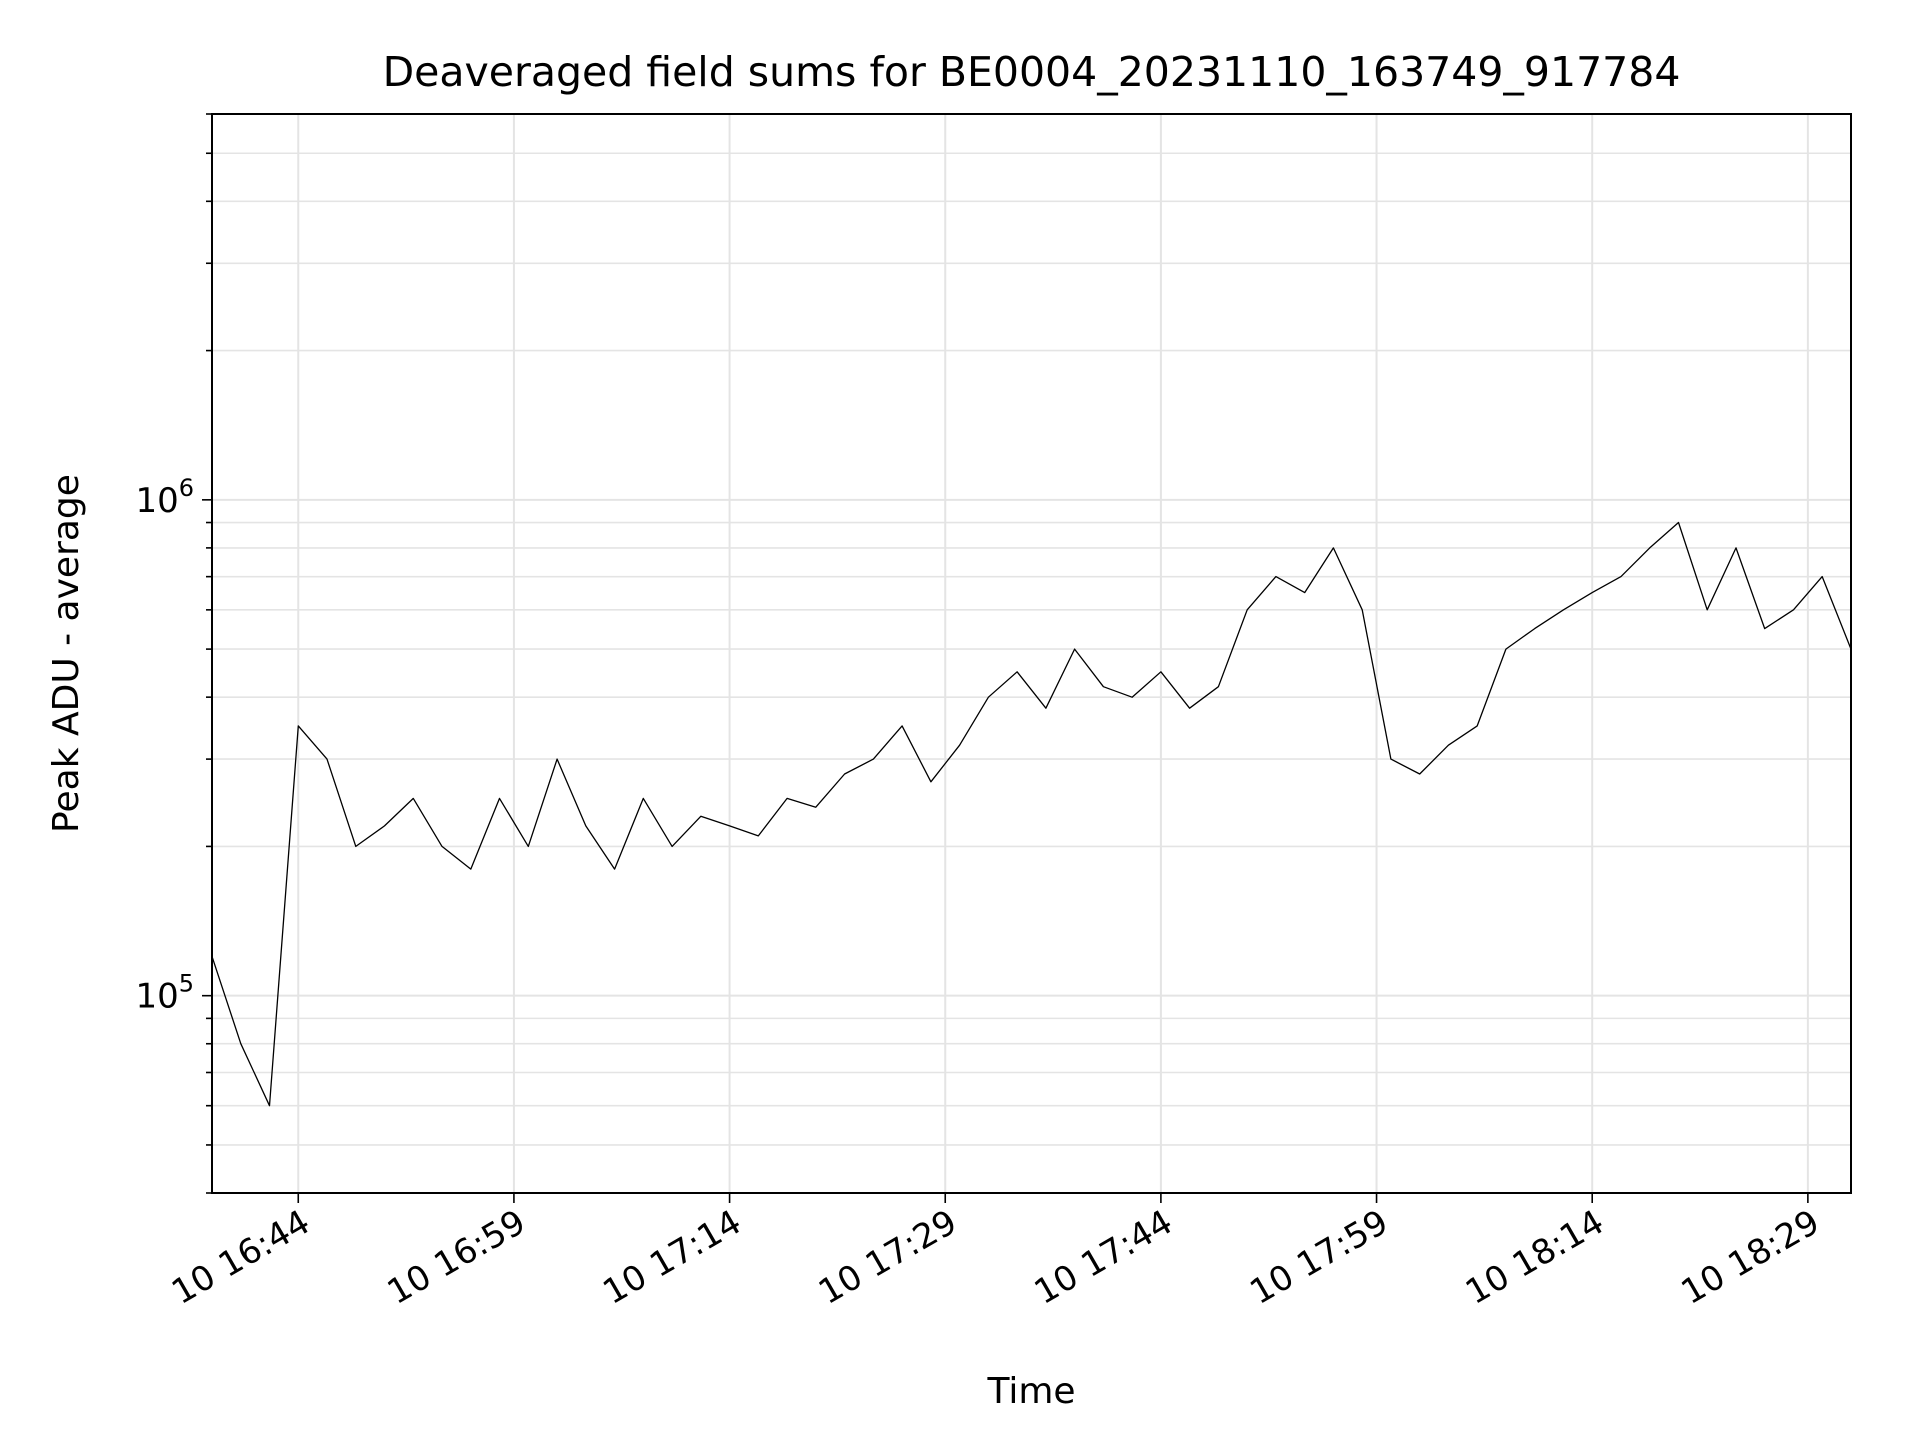  What do you see at coordinates (241, 1257) in the screenshot?
I see `x-tick-label: 10 16:44` at bounding box center [241, 1257].